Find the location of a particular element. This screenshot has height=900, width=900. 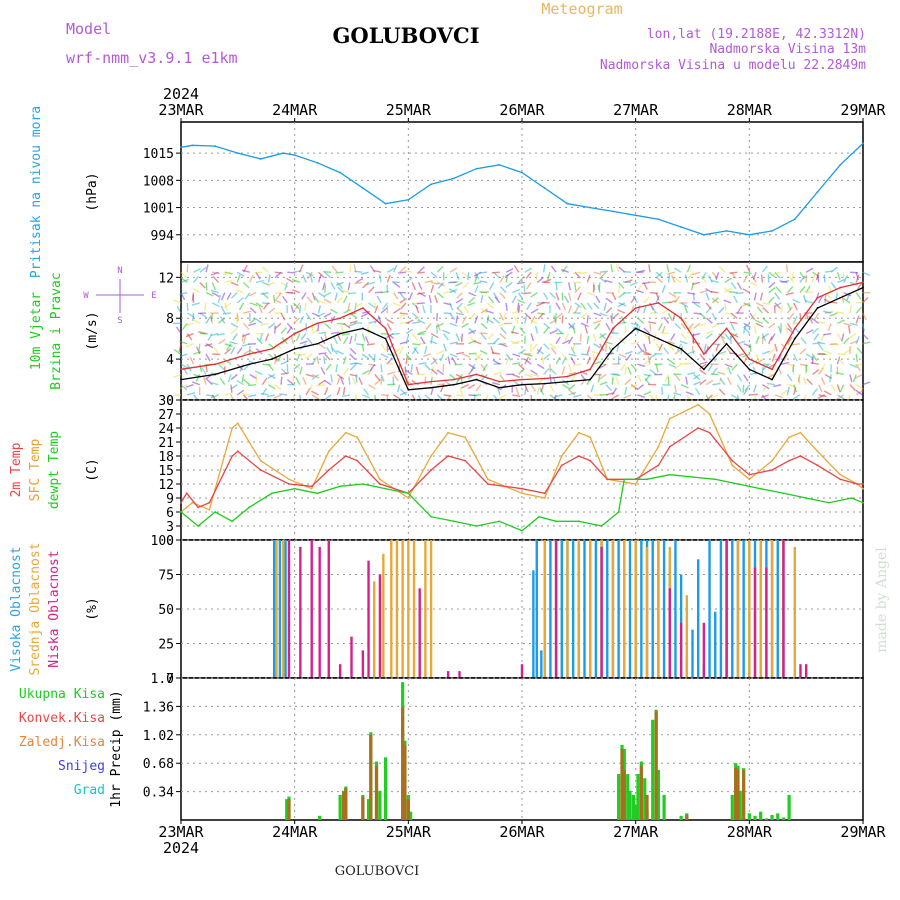

temperature-ytick-label: 0 is located at coordinates (170, 541).